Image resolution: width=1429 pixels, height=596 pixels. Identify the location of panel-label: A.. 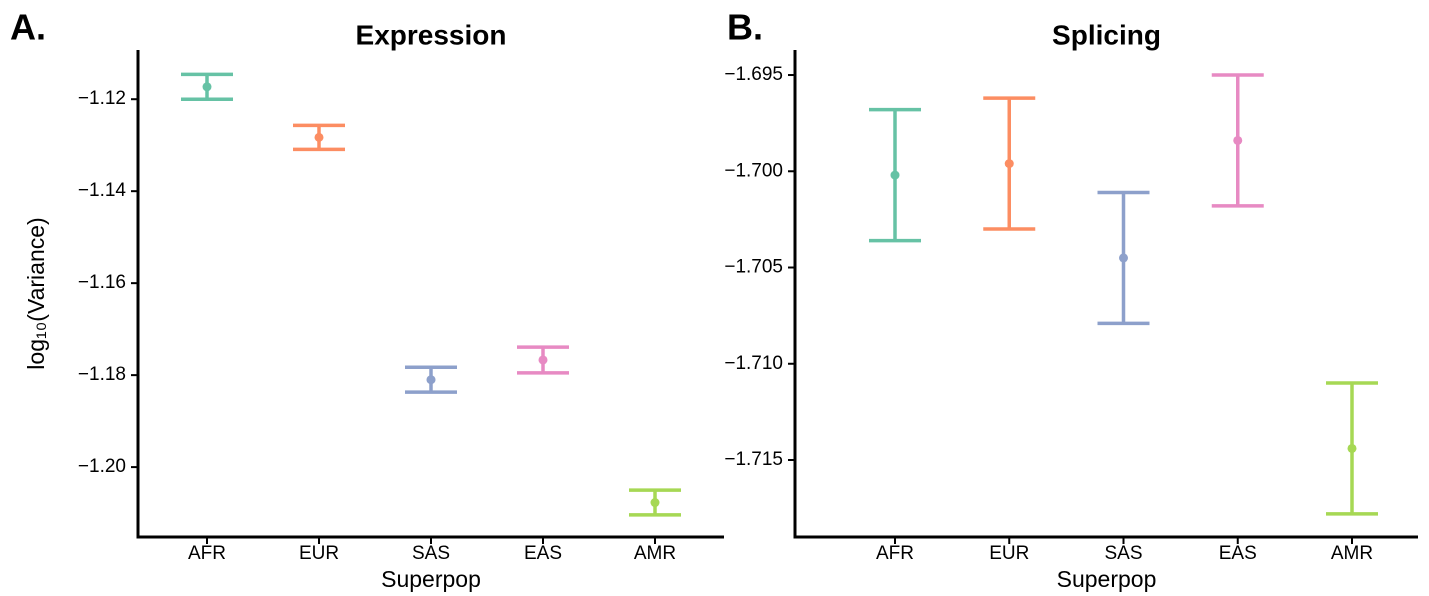
(28, 27).